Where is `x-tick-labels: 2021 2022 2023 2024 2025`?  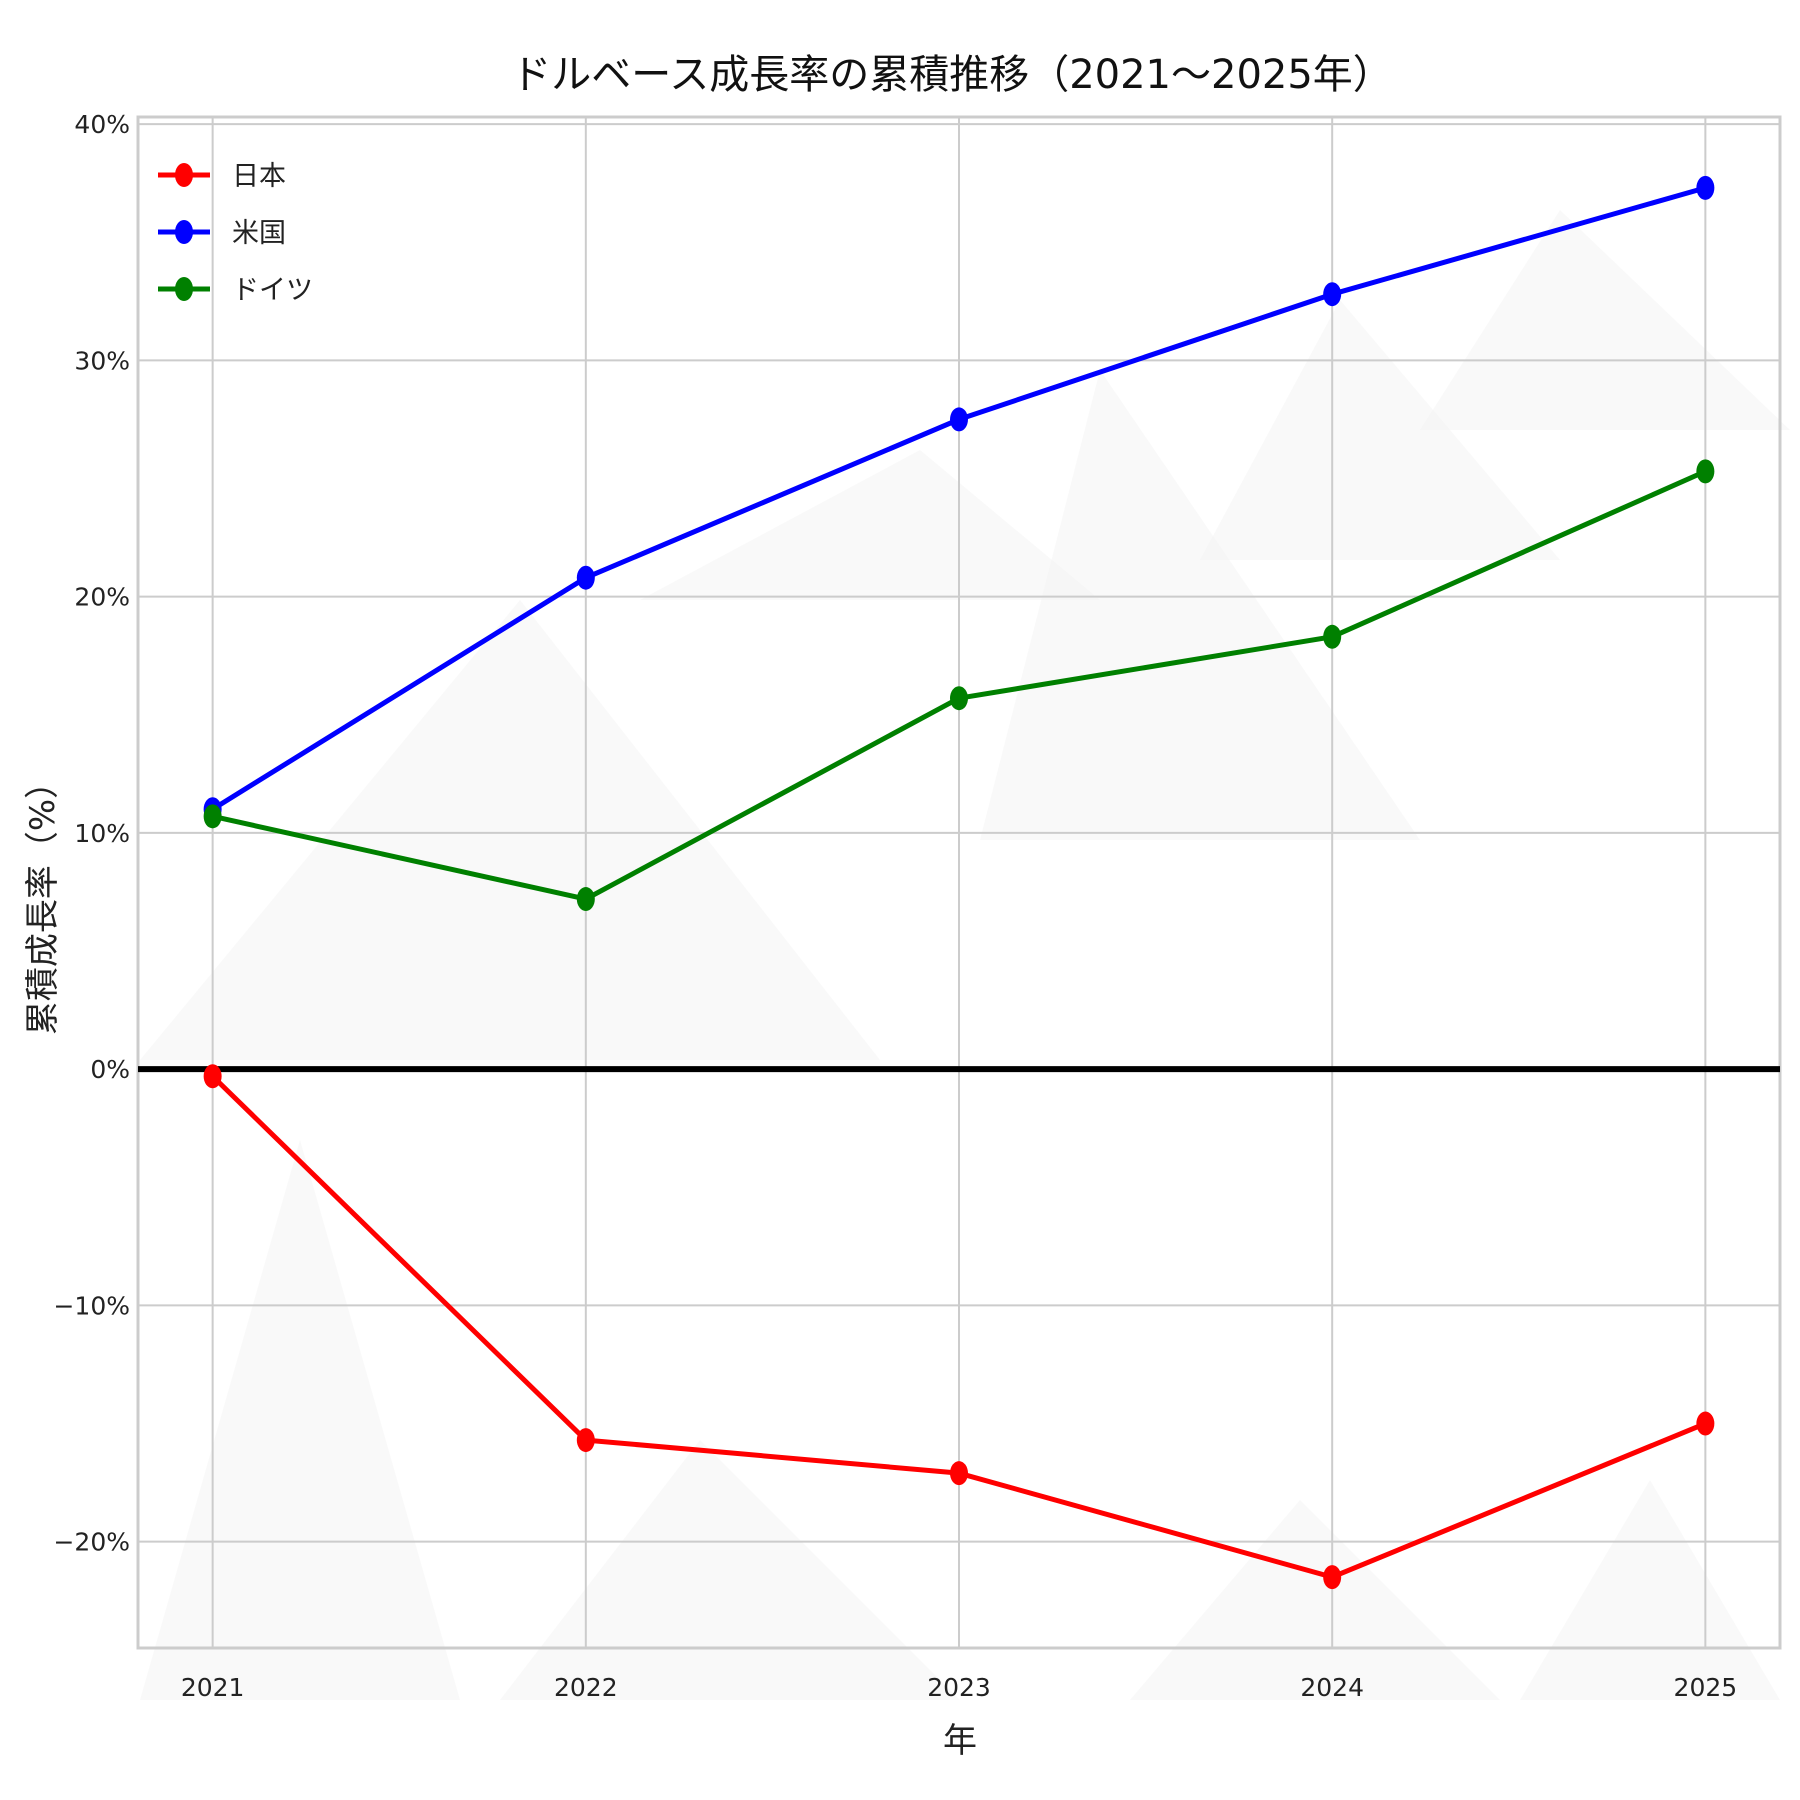 x-tick-labels: 2021 2022 2023 2024 2025 is located at coordinates (959, 1687).